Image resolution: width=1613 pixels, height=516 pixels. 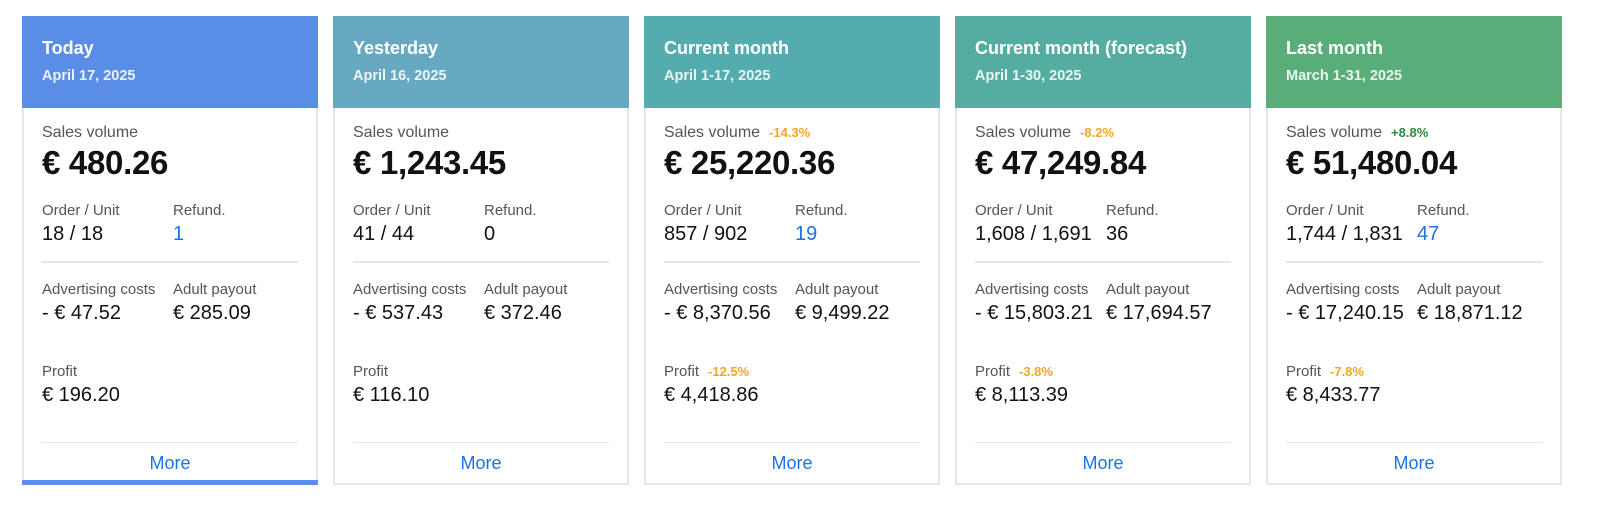 What do you see at coordinates (792, 371) in the screenshot?
I see `profit-label-row: Profit -12.5%` at bounding box center [792, 371].